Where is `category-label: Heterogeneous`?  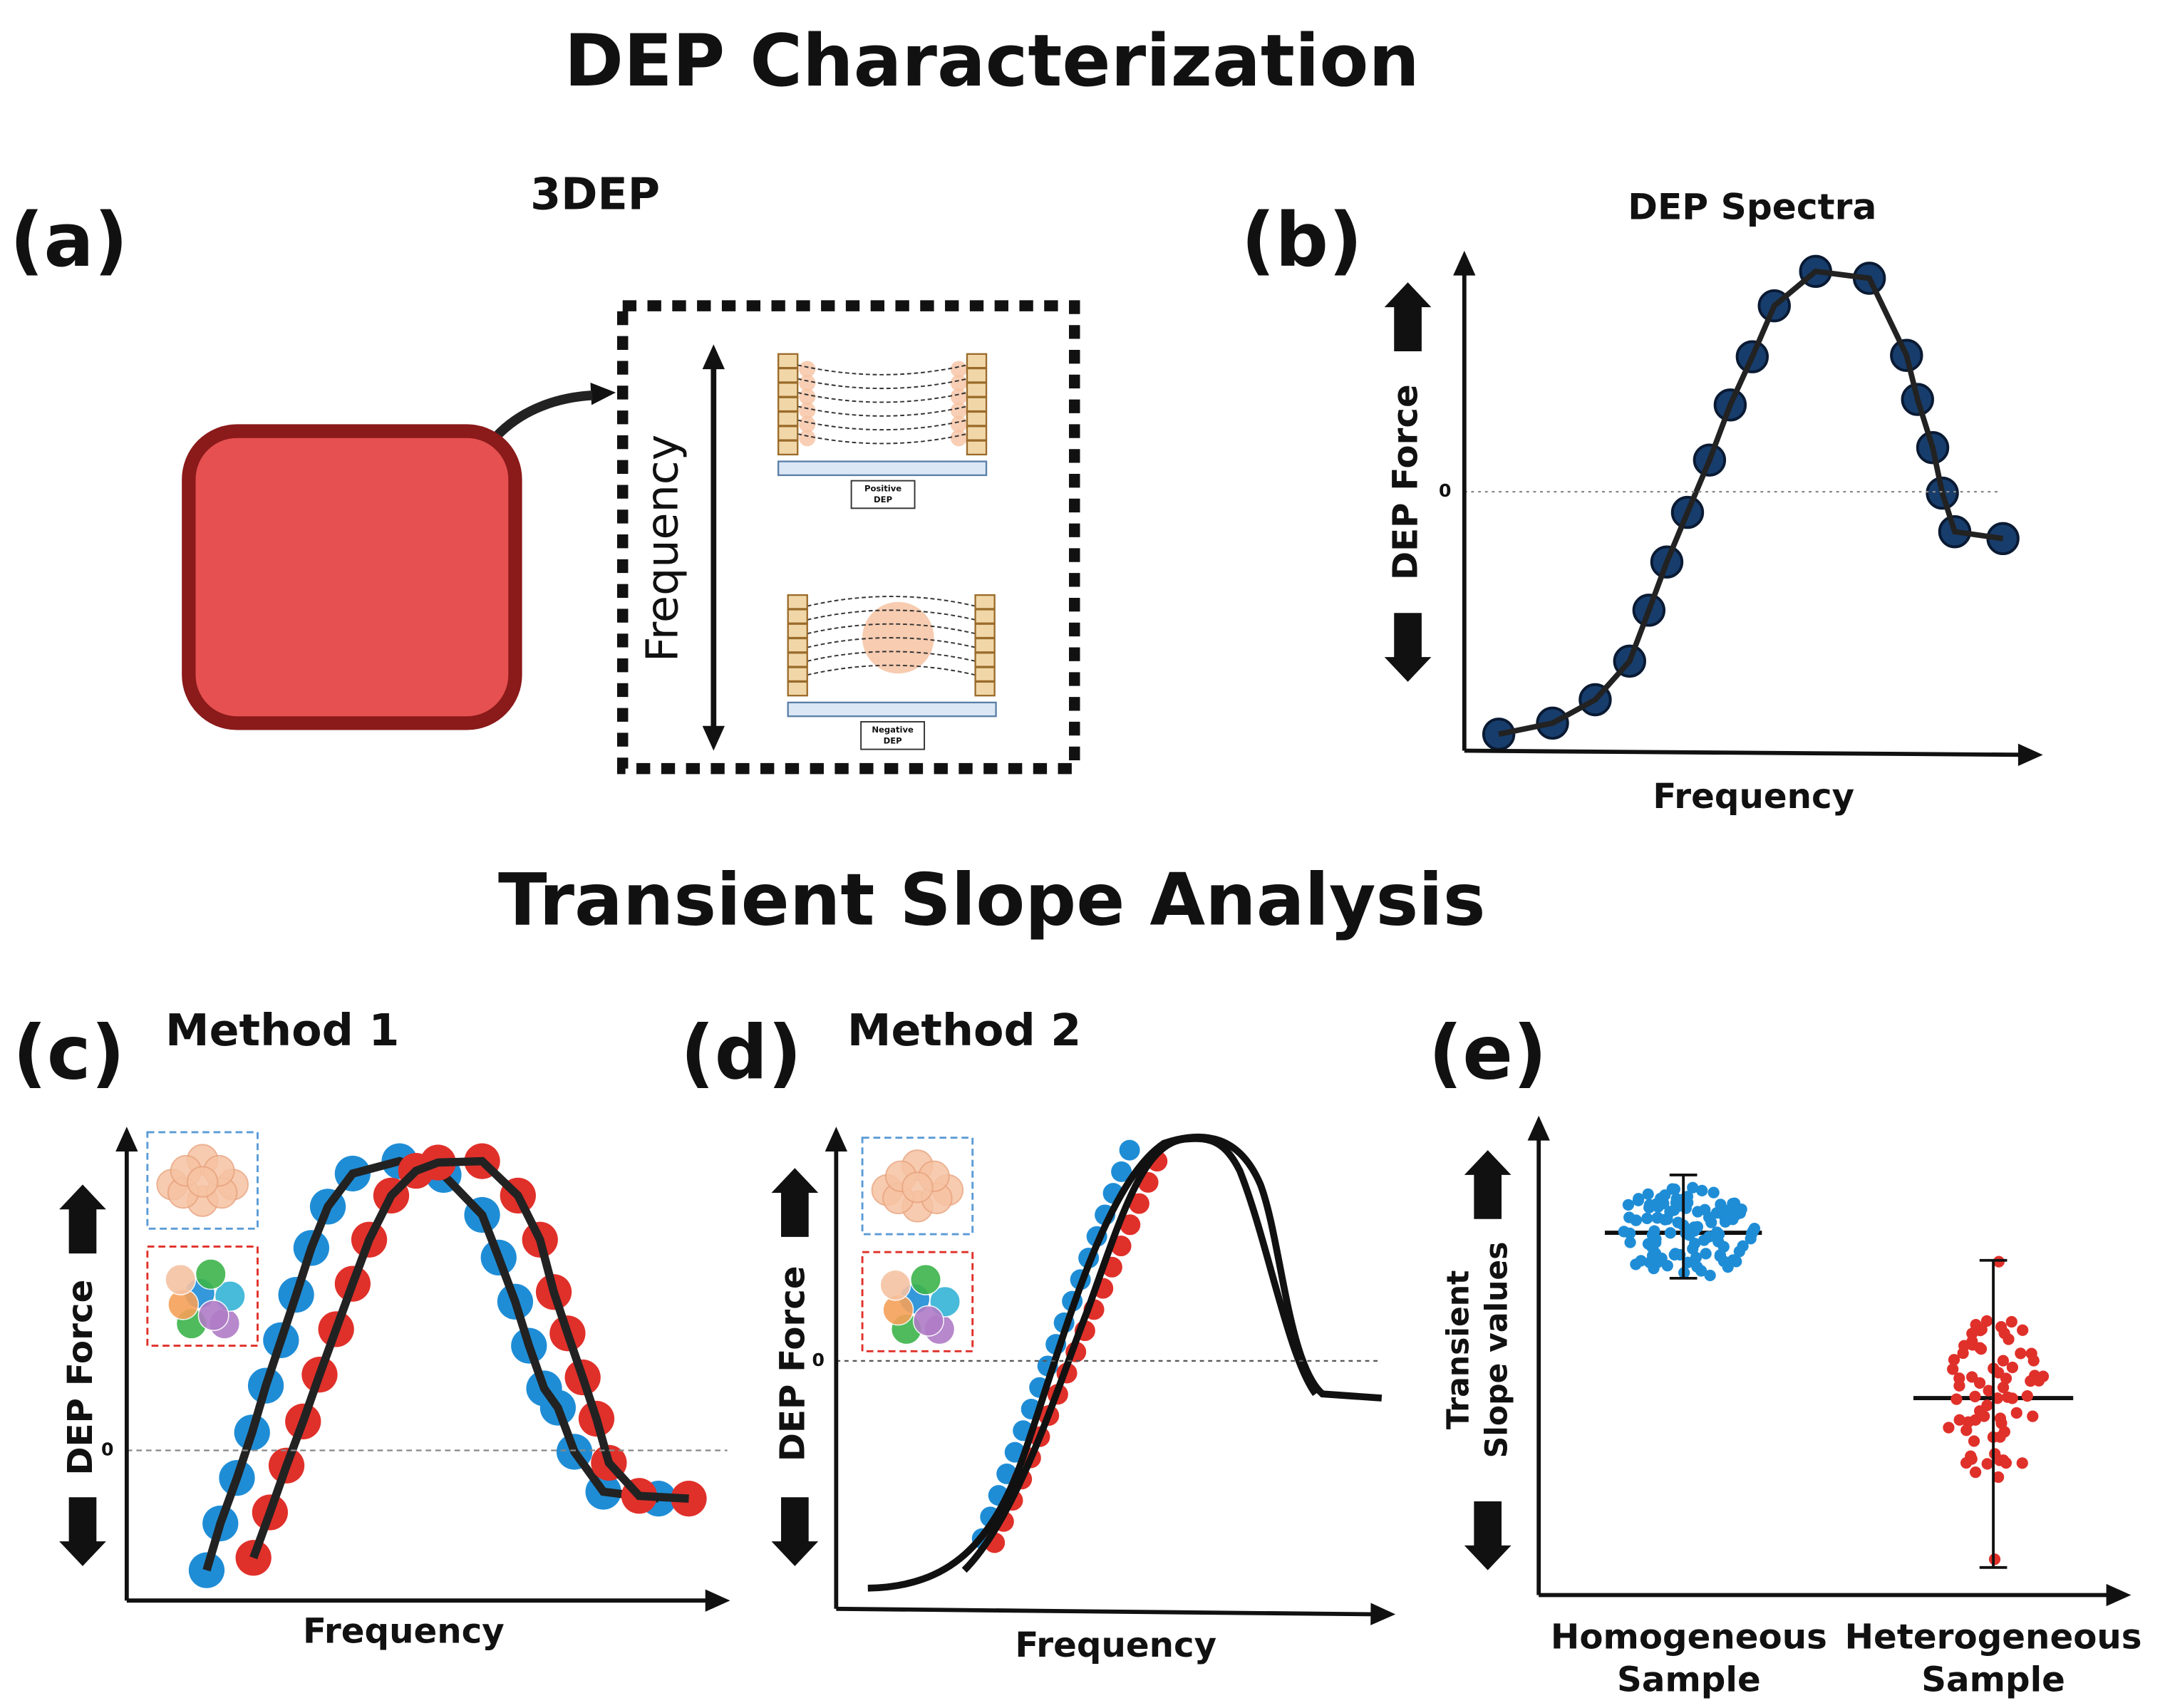
category-label: Heterogeneous is located at coordinates (1994, 1637).